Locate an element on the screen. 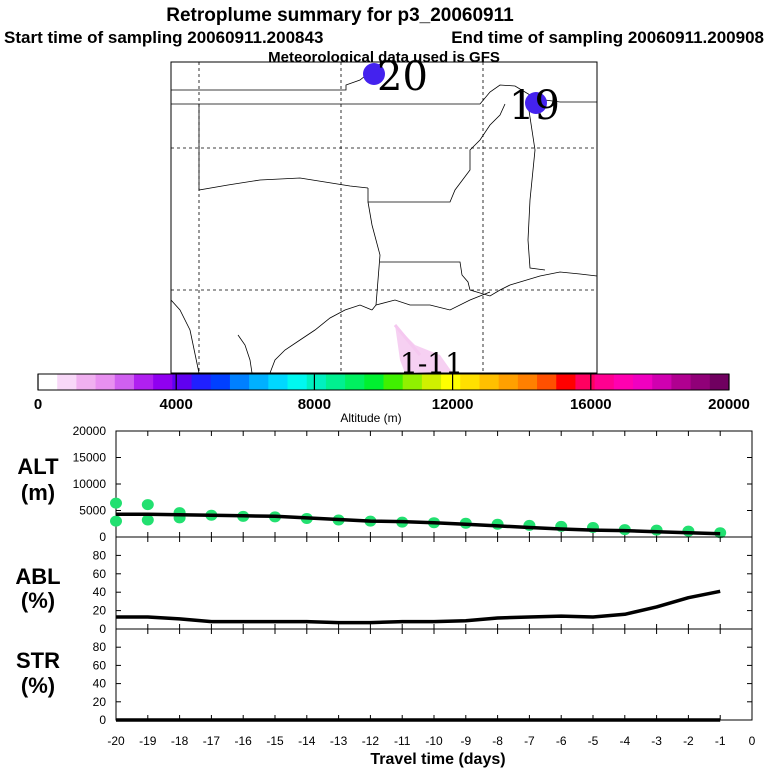  x-tick-label: -16 is located at coordinates (244, 741).